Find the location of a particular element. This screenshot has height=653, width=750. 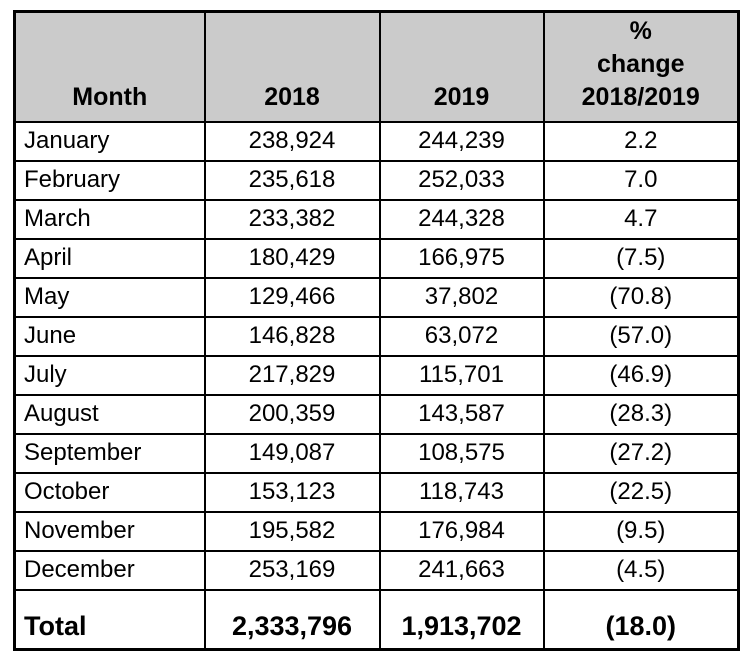

pct-change-cell: (28.3) is located at coordinates (641, 414).